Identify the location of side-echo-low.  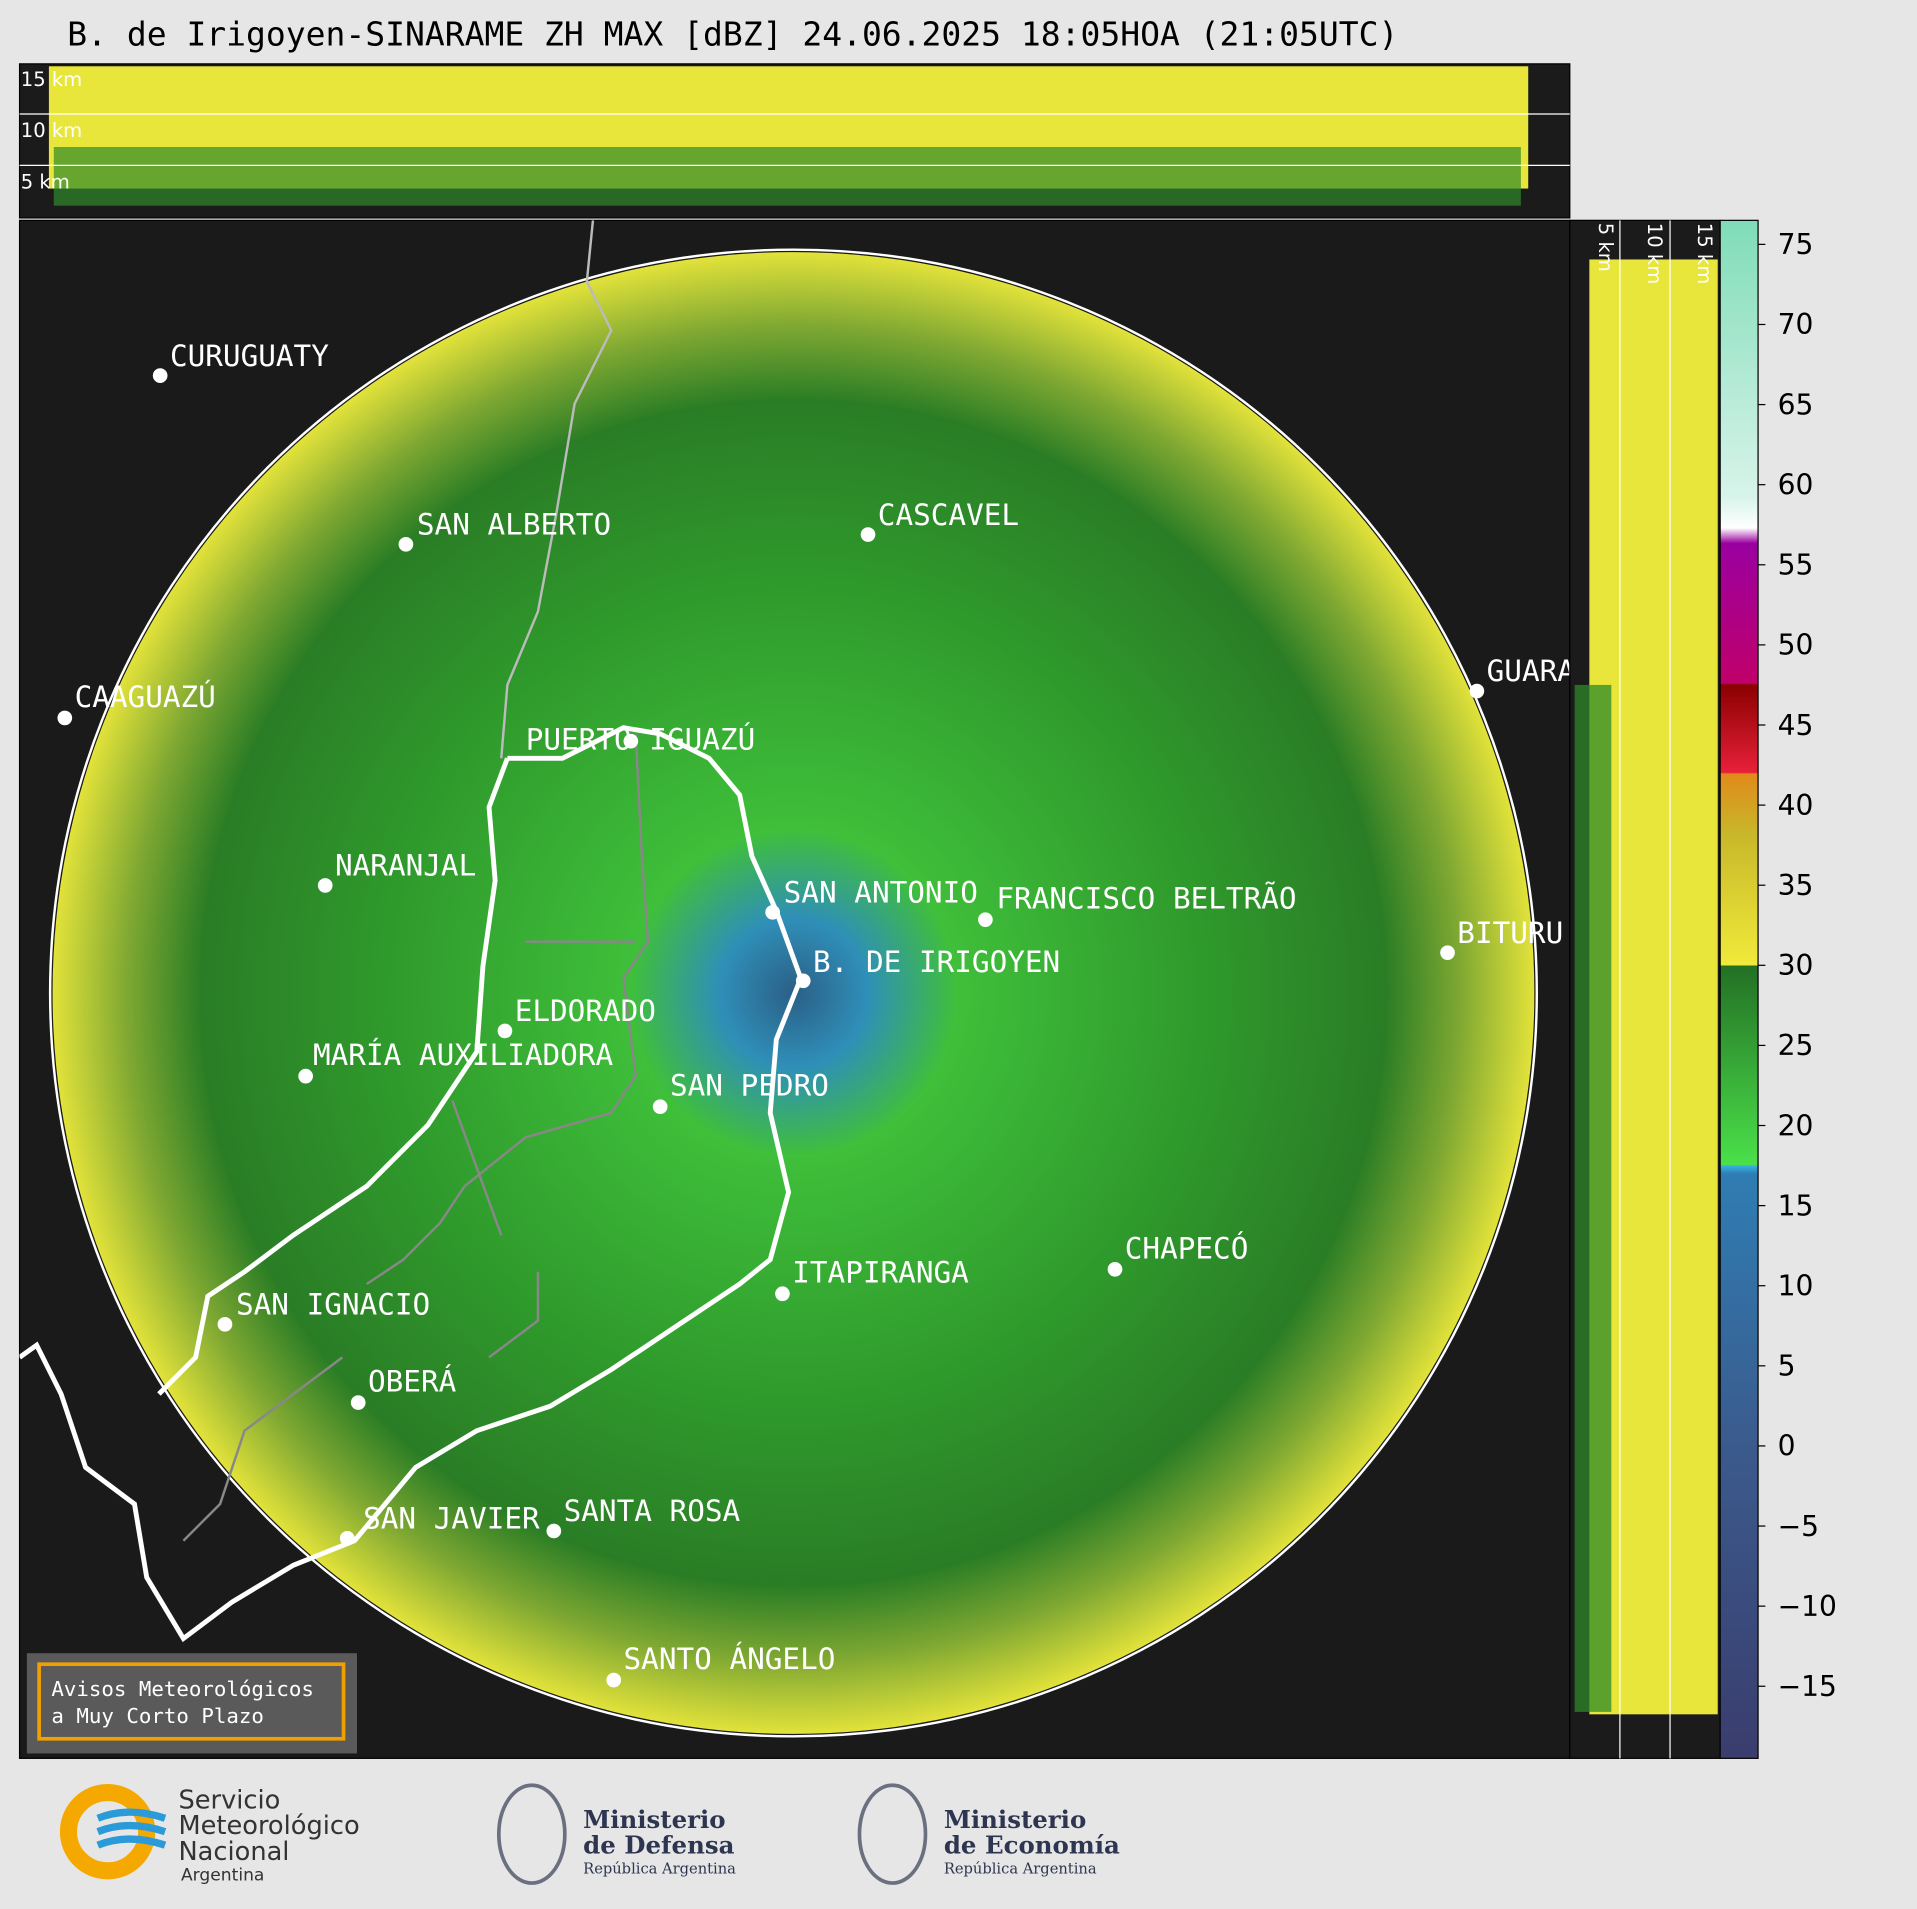
(1593, 1198).